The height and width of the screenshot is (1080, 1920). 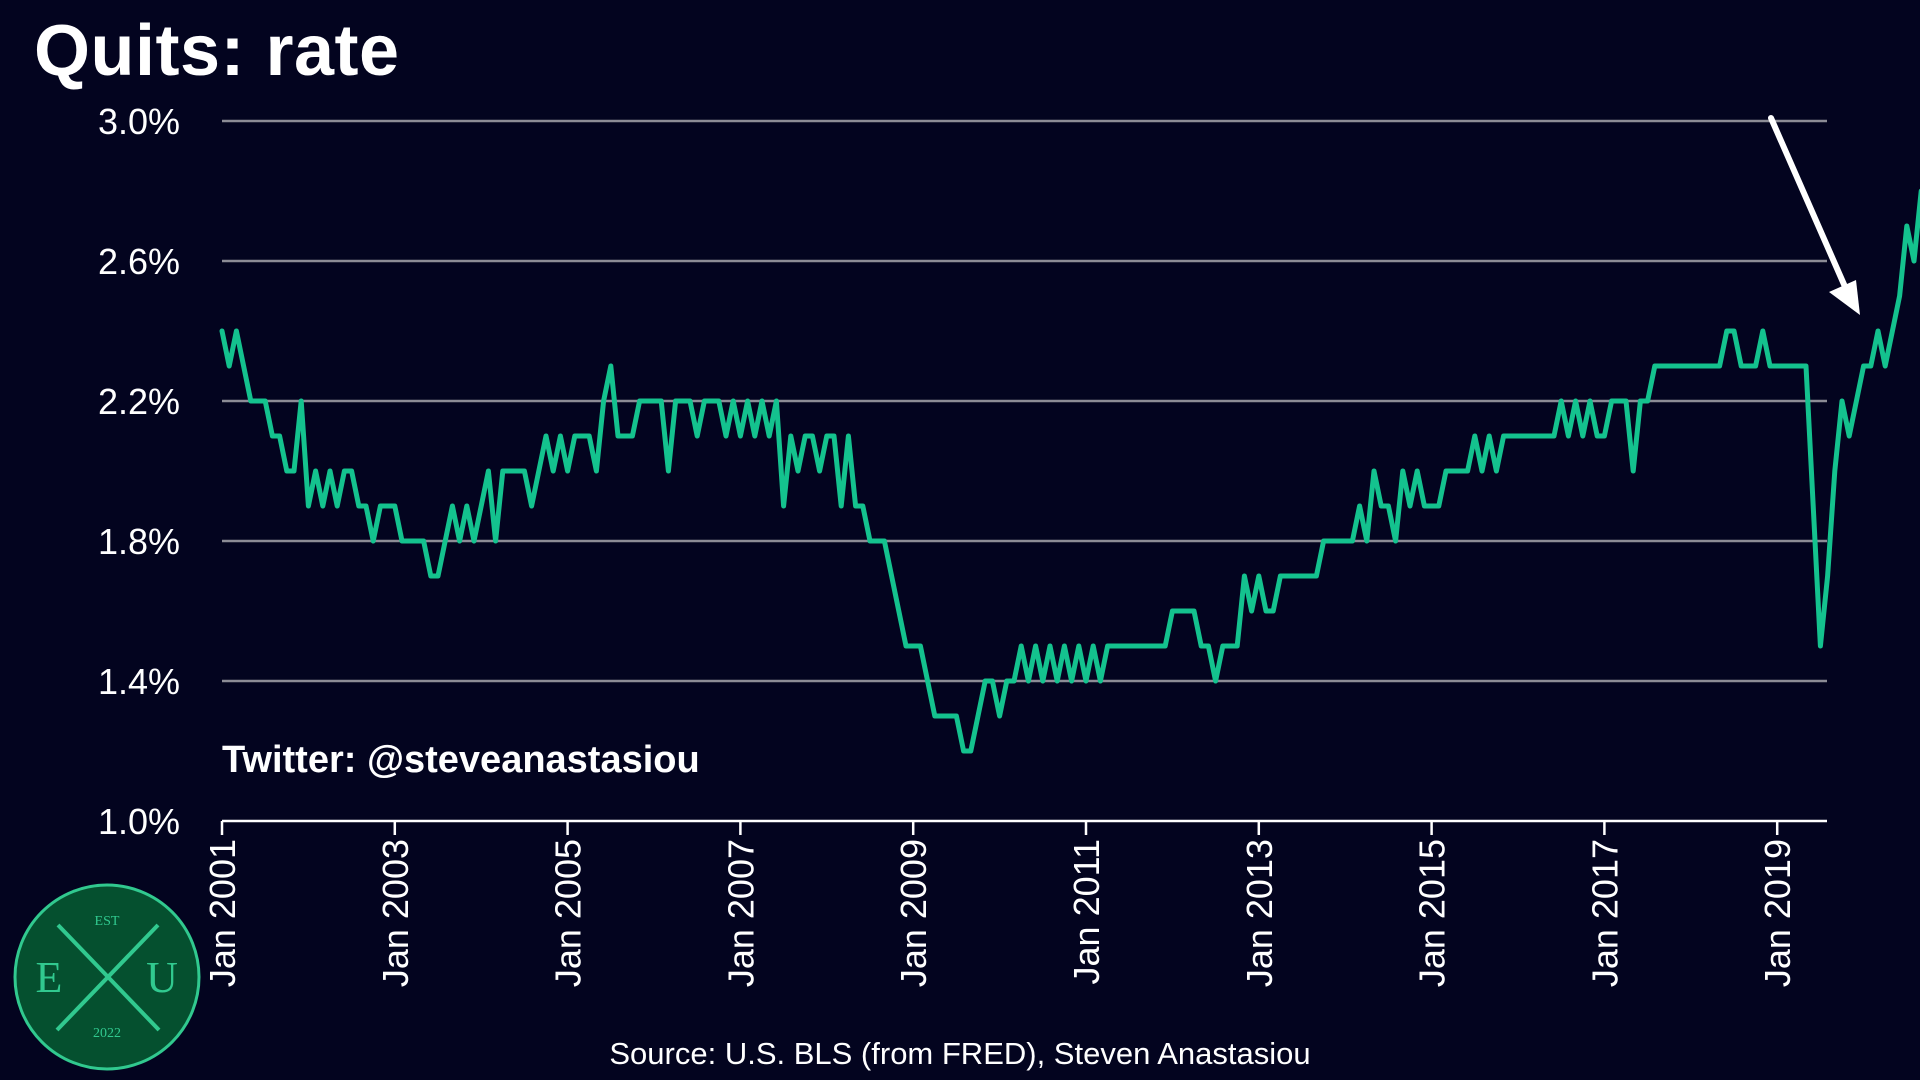 I want to click on x-tick-label: Jan 2001, so click(x=222, y=913).